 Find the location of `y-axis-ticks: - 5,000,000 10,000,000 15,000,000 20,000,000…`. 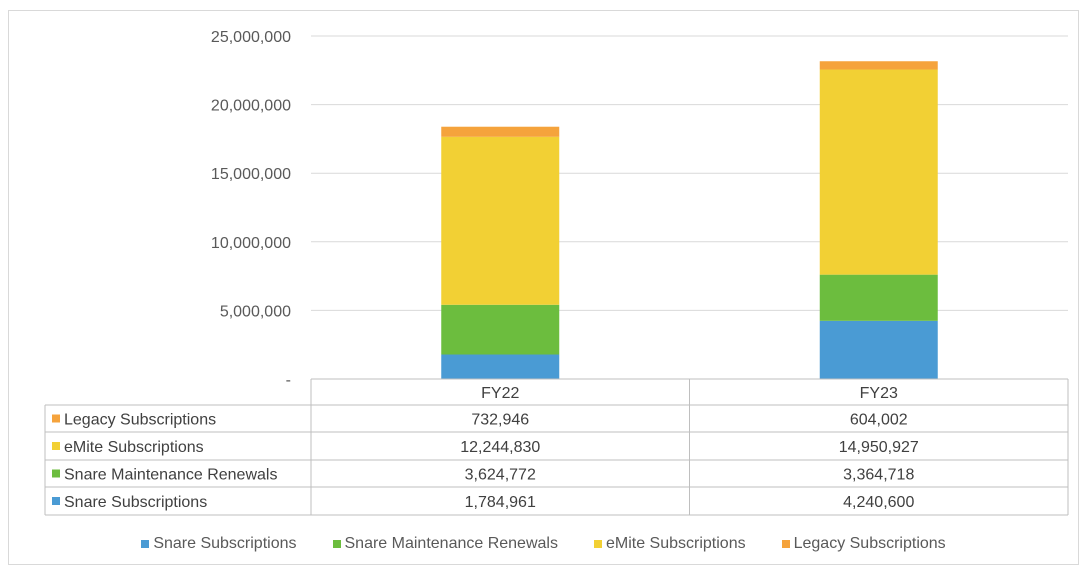

y-axis-ticks: - 5,000,000 10,000,000 15,000,000 20,000,000… is located at coordinates (251, 209).